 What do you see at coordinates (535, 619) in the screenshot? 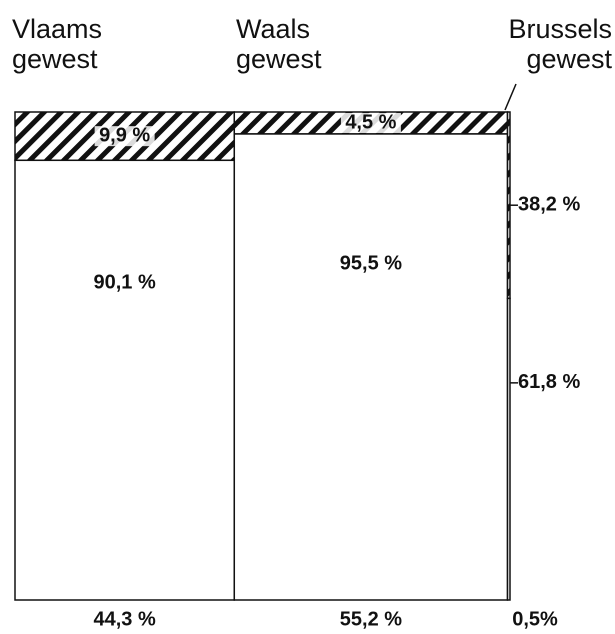
I see `width-label: 0,5%` at bounding box center [535, 619].